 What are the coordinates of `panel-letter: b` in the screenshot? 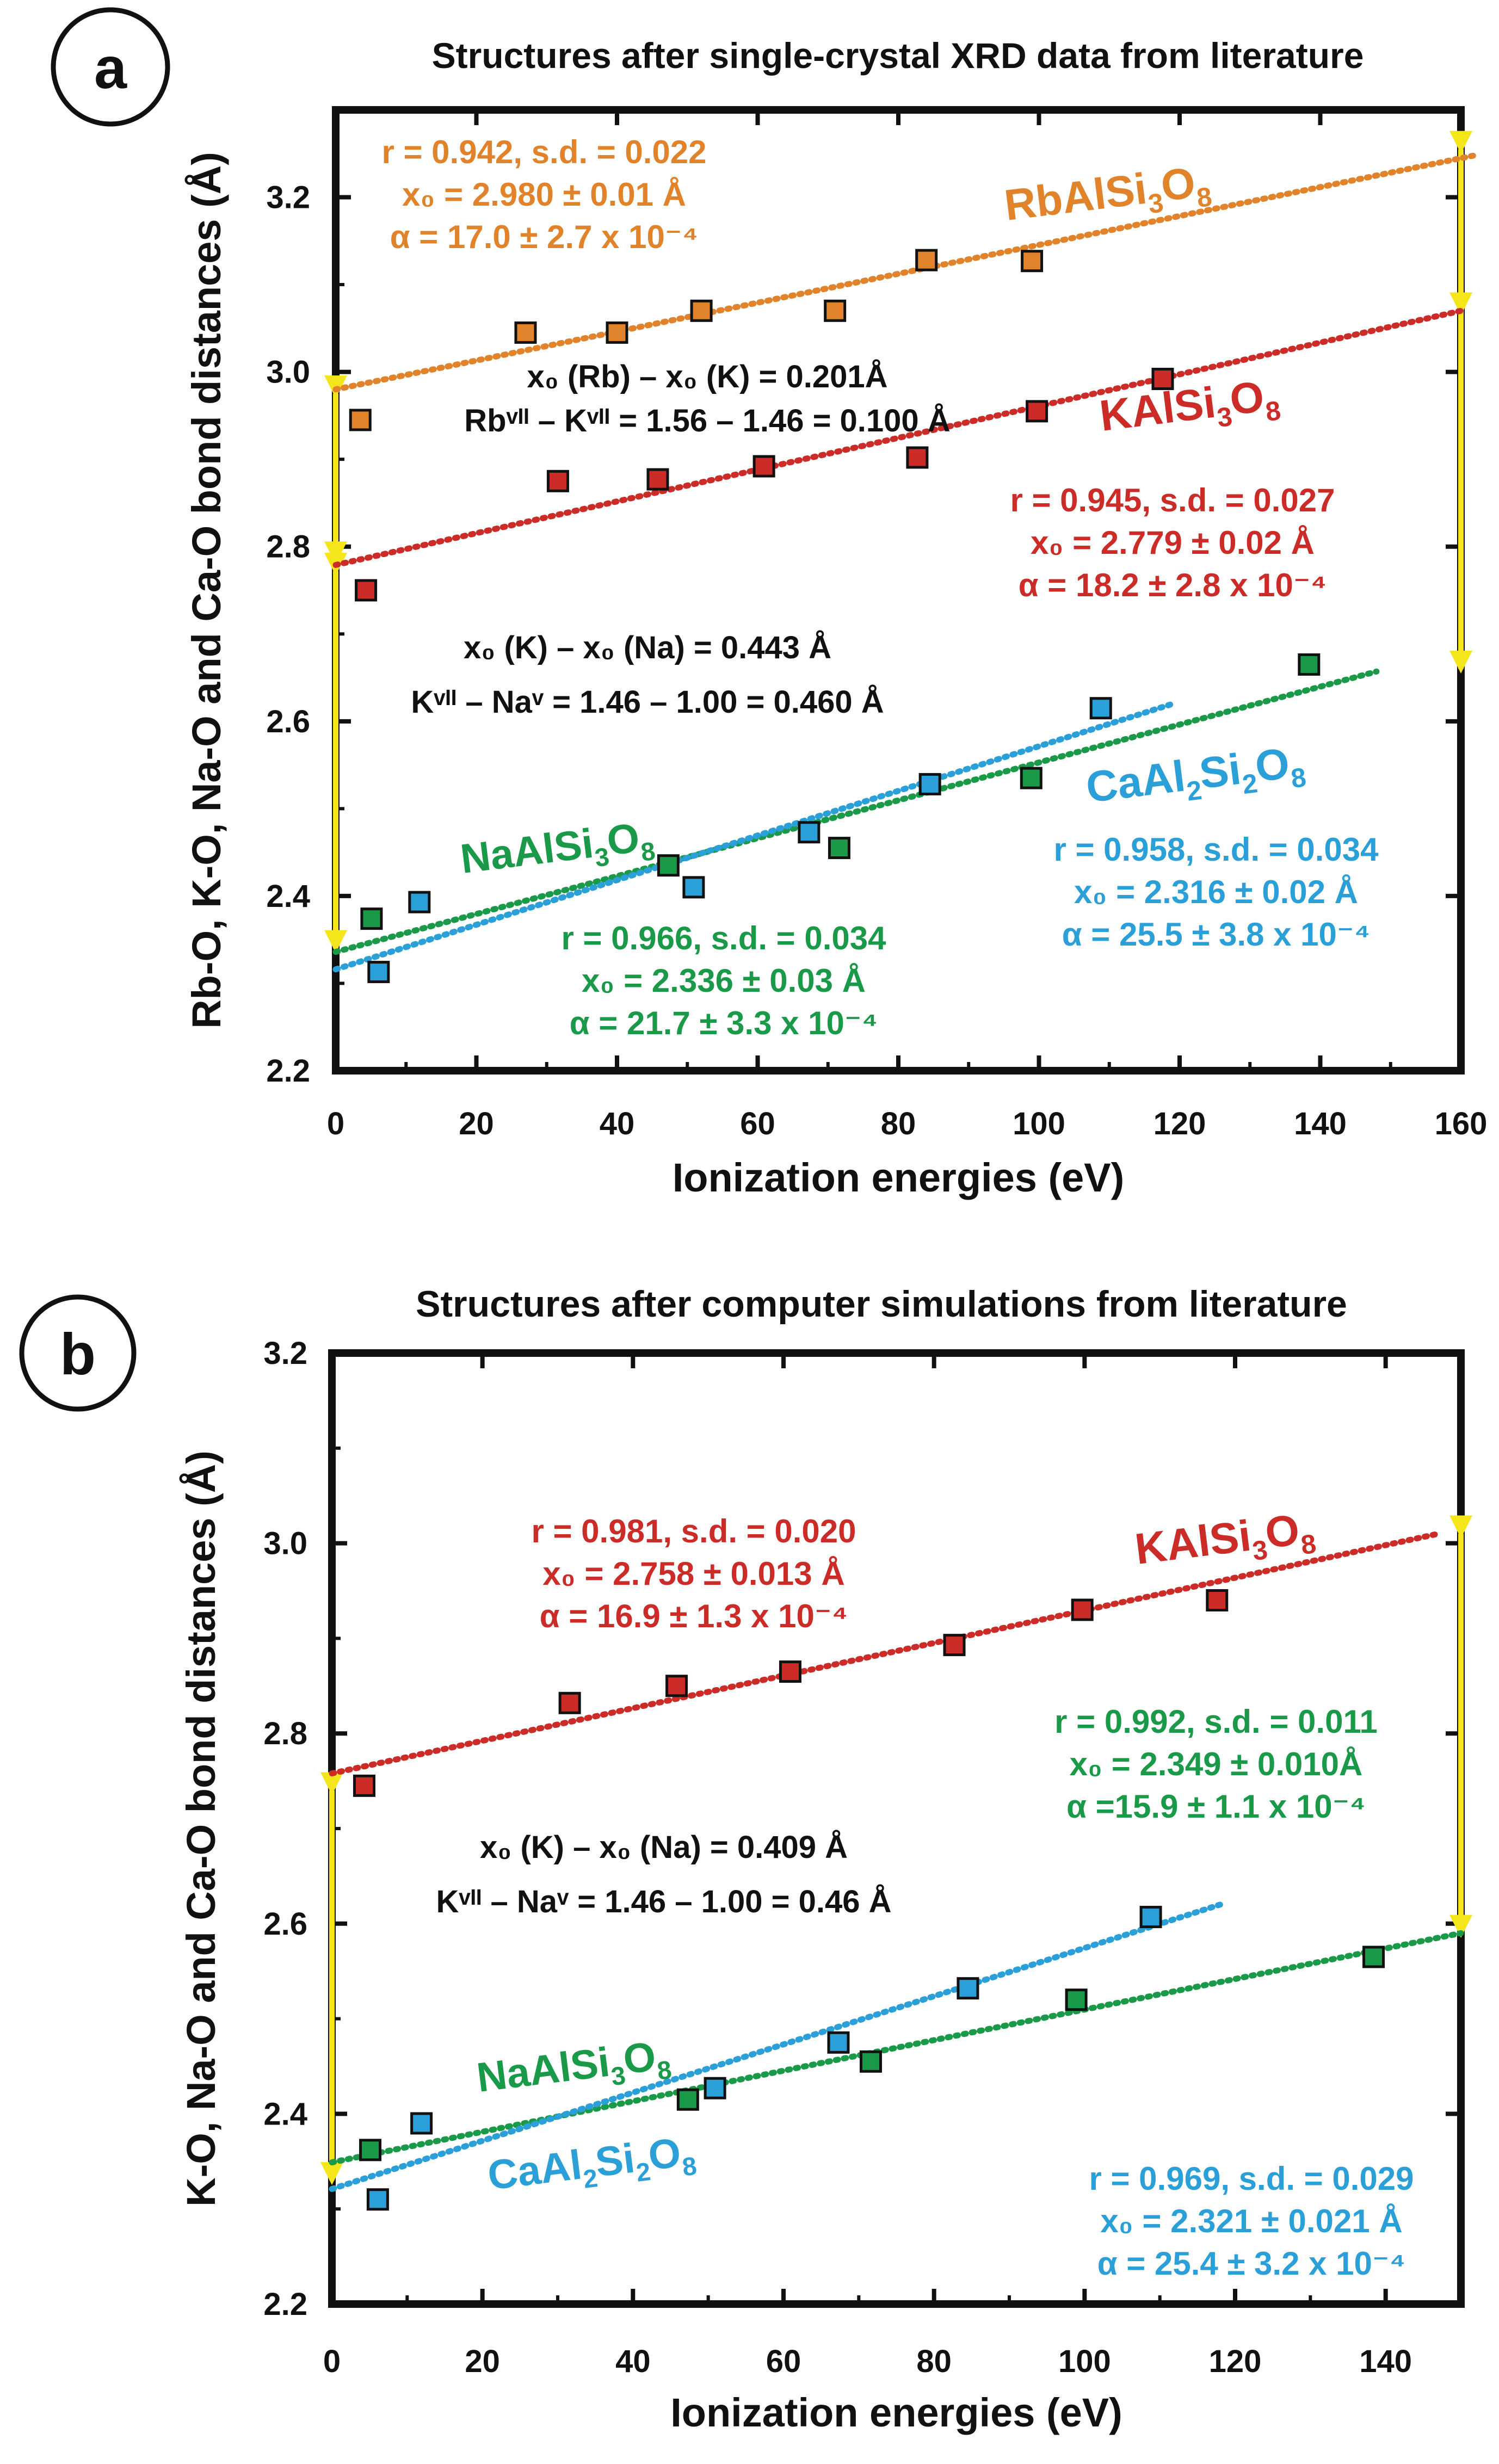 It's located at (78, 1354).